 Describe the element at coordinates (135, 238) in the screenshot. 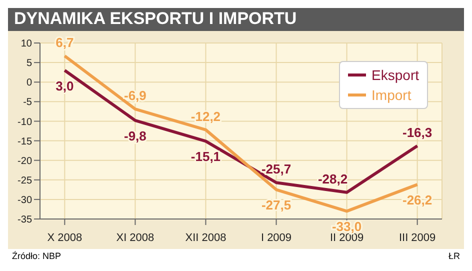

I see `x-tick-label: XI 2008` at that location.